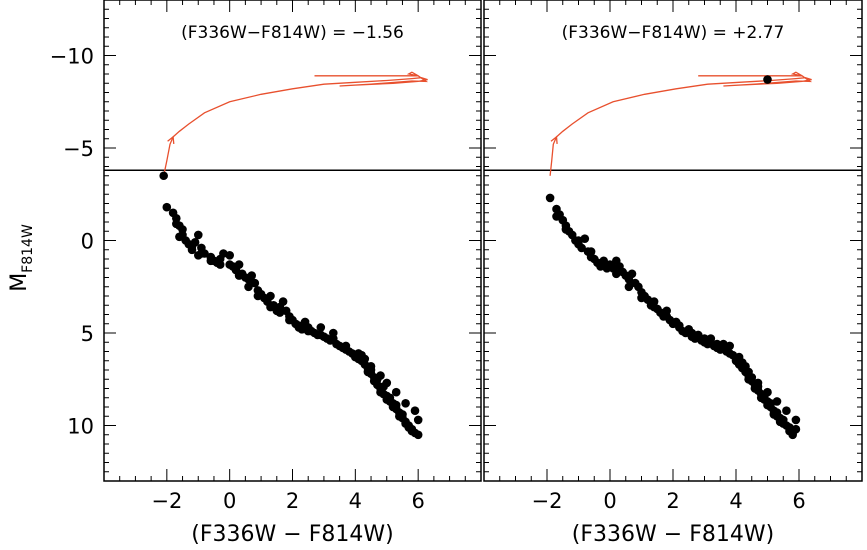 The height and width of the screenshot is (550, 867). I want to click on y-tick-label: −10, so click(72, 57).